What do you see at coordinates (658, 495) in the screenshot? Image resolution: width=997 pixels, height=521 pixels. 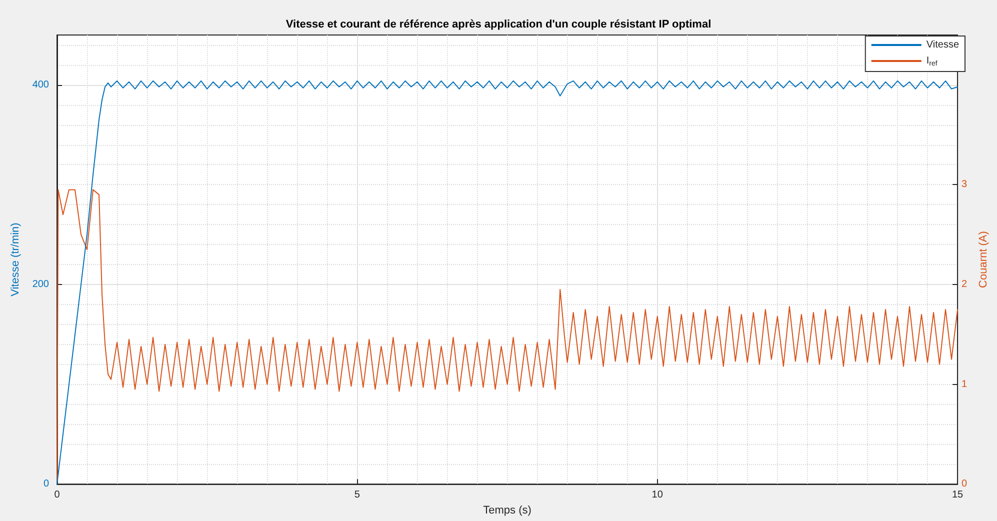 I see `x-tick-label: 10` at bounding box center [658, 495].